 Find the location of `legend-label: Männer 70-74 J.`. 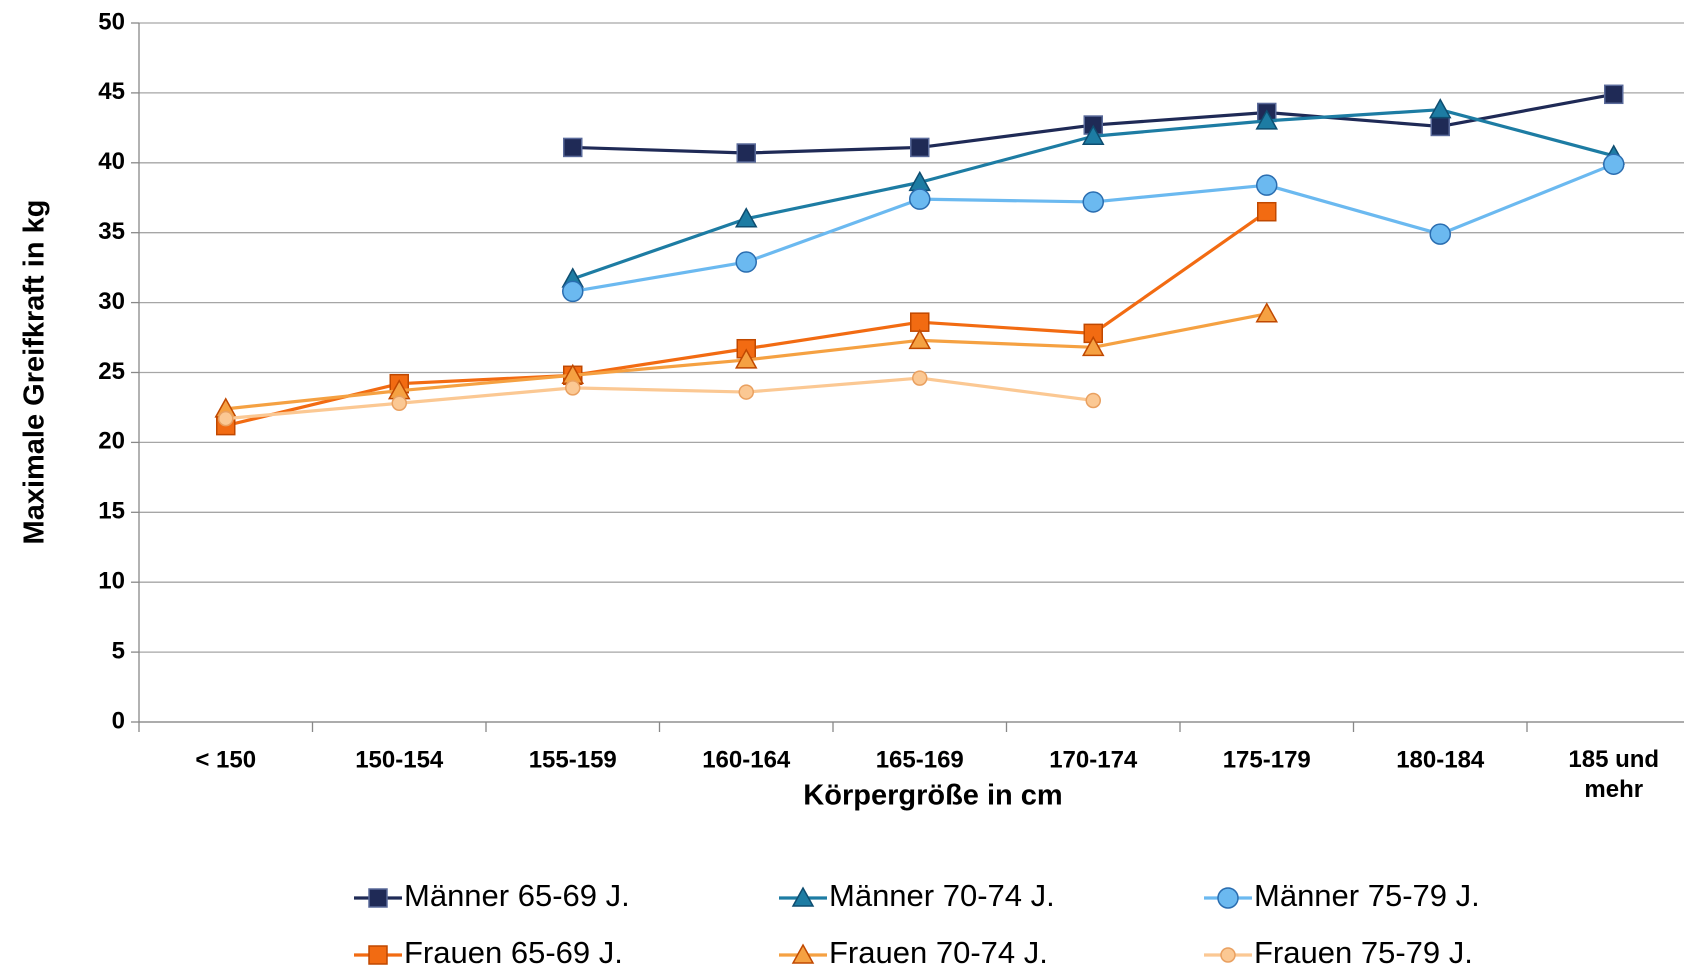

legend-label: Männer 70-74 J. is located at coordinates (942, 895).